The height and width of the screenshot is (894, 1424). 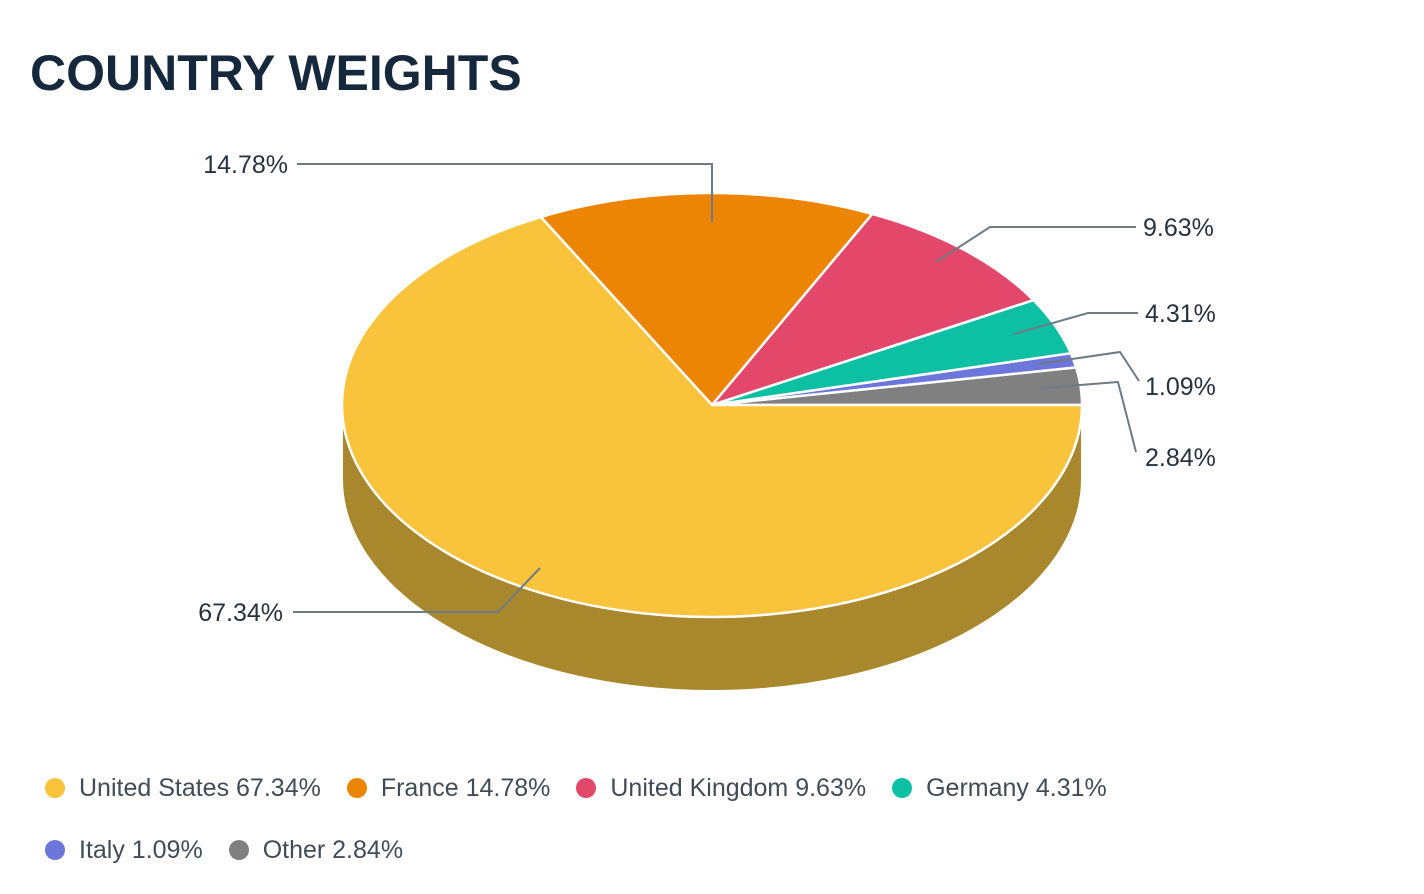 I want to click on legend-label-italy: Italy 1.09%, so click(x=141, y=850).